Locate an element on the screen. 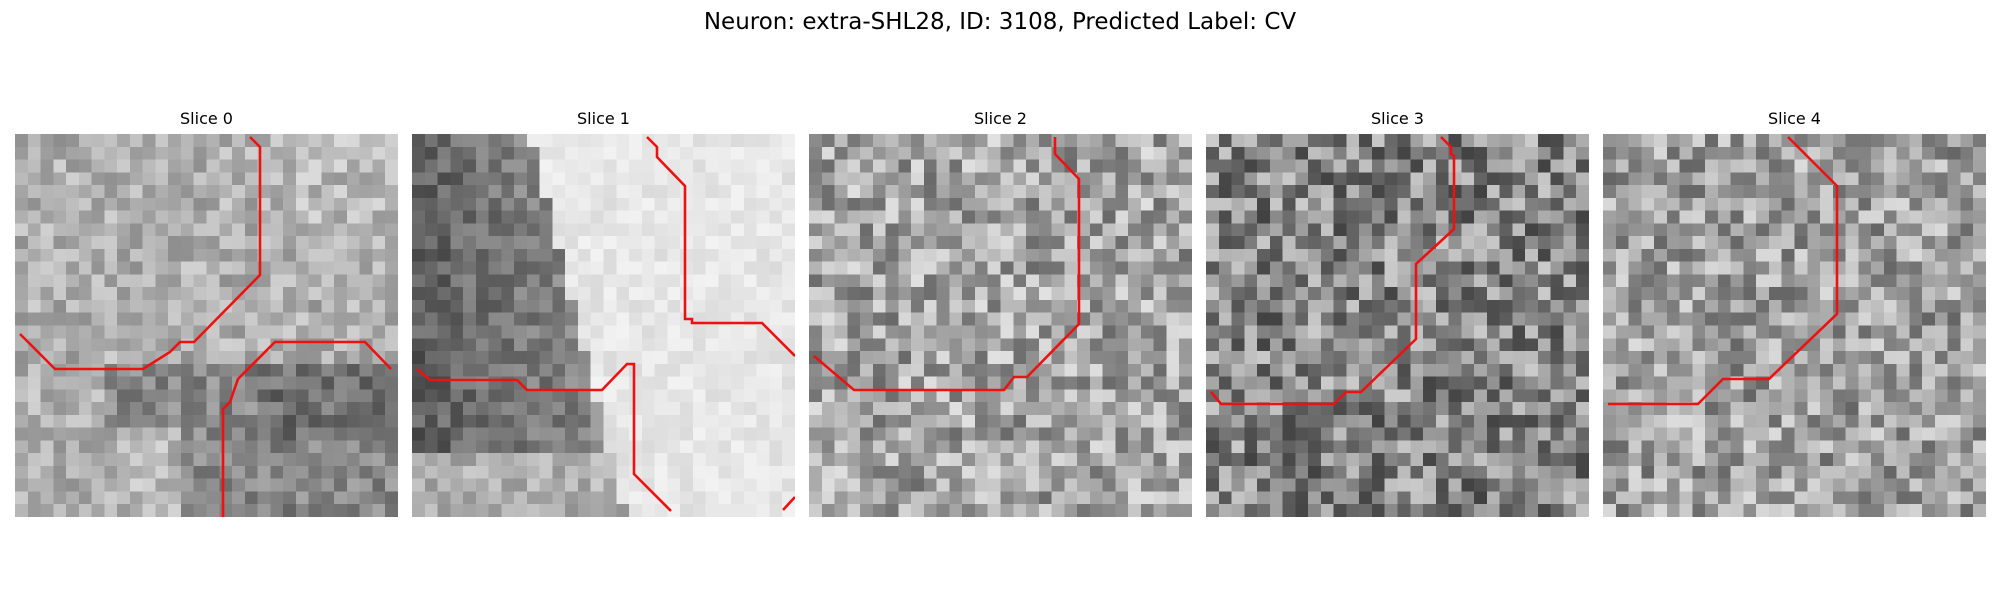  slice-4-panel is located at coordinates (1794, 325).